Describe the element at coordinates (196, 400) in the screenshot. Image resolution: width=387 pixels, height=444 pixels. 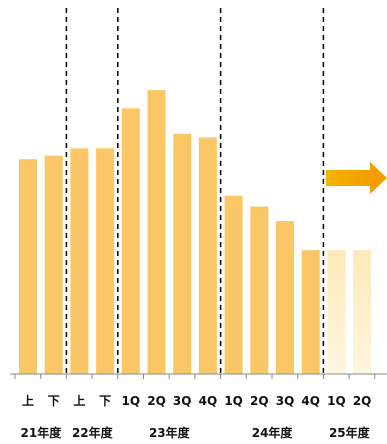
I see `category-labels-group: 上下上下 1Q 2Q 3Q 4Q 1Q 2Q 3Q 4Q 1Q 2Q` at that location.